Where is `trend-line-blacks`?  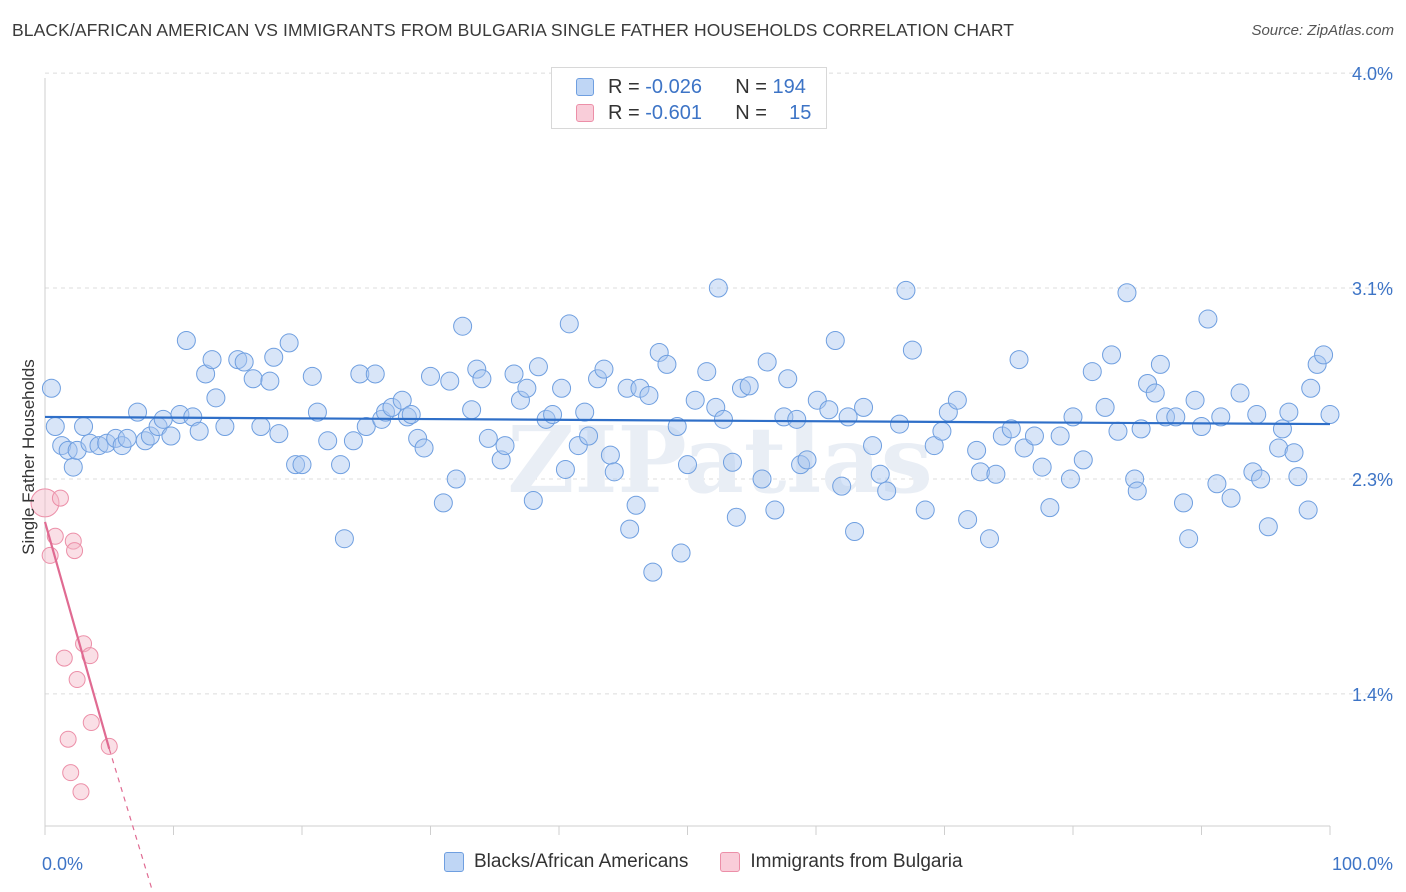
trend-line-blacks is located at coordinates (687, 420).